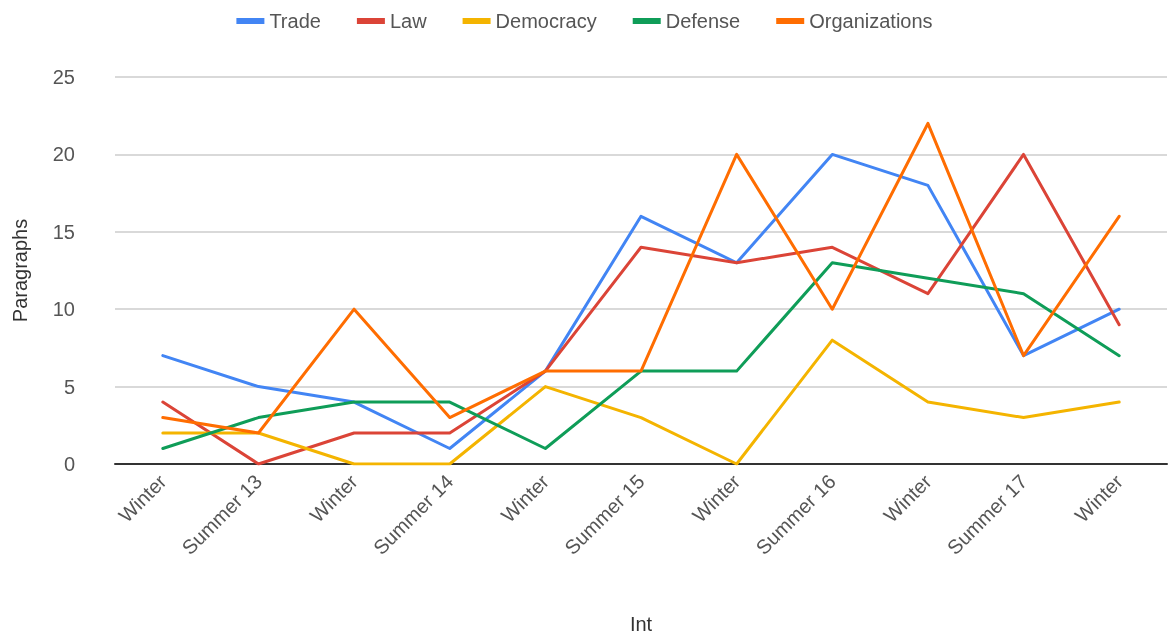 This screenshot has width=1169, height=639. Describe the element at coordinates (408, 21) in the screenshot. I see `legend-label: Law` at that location.